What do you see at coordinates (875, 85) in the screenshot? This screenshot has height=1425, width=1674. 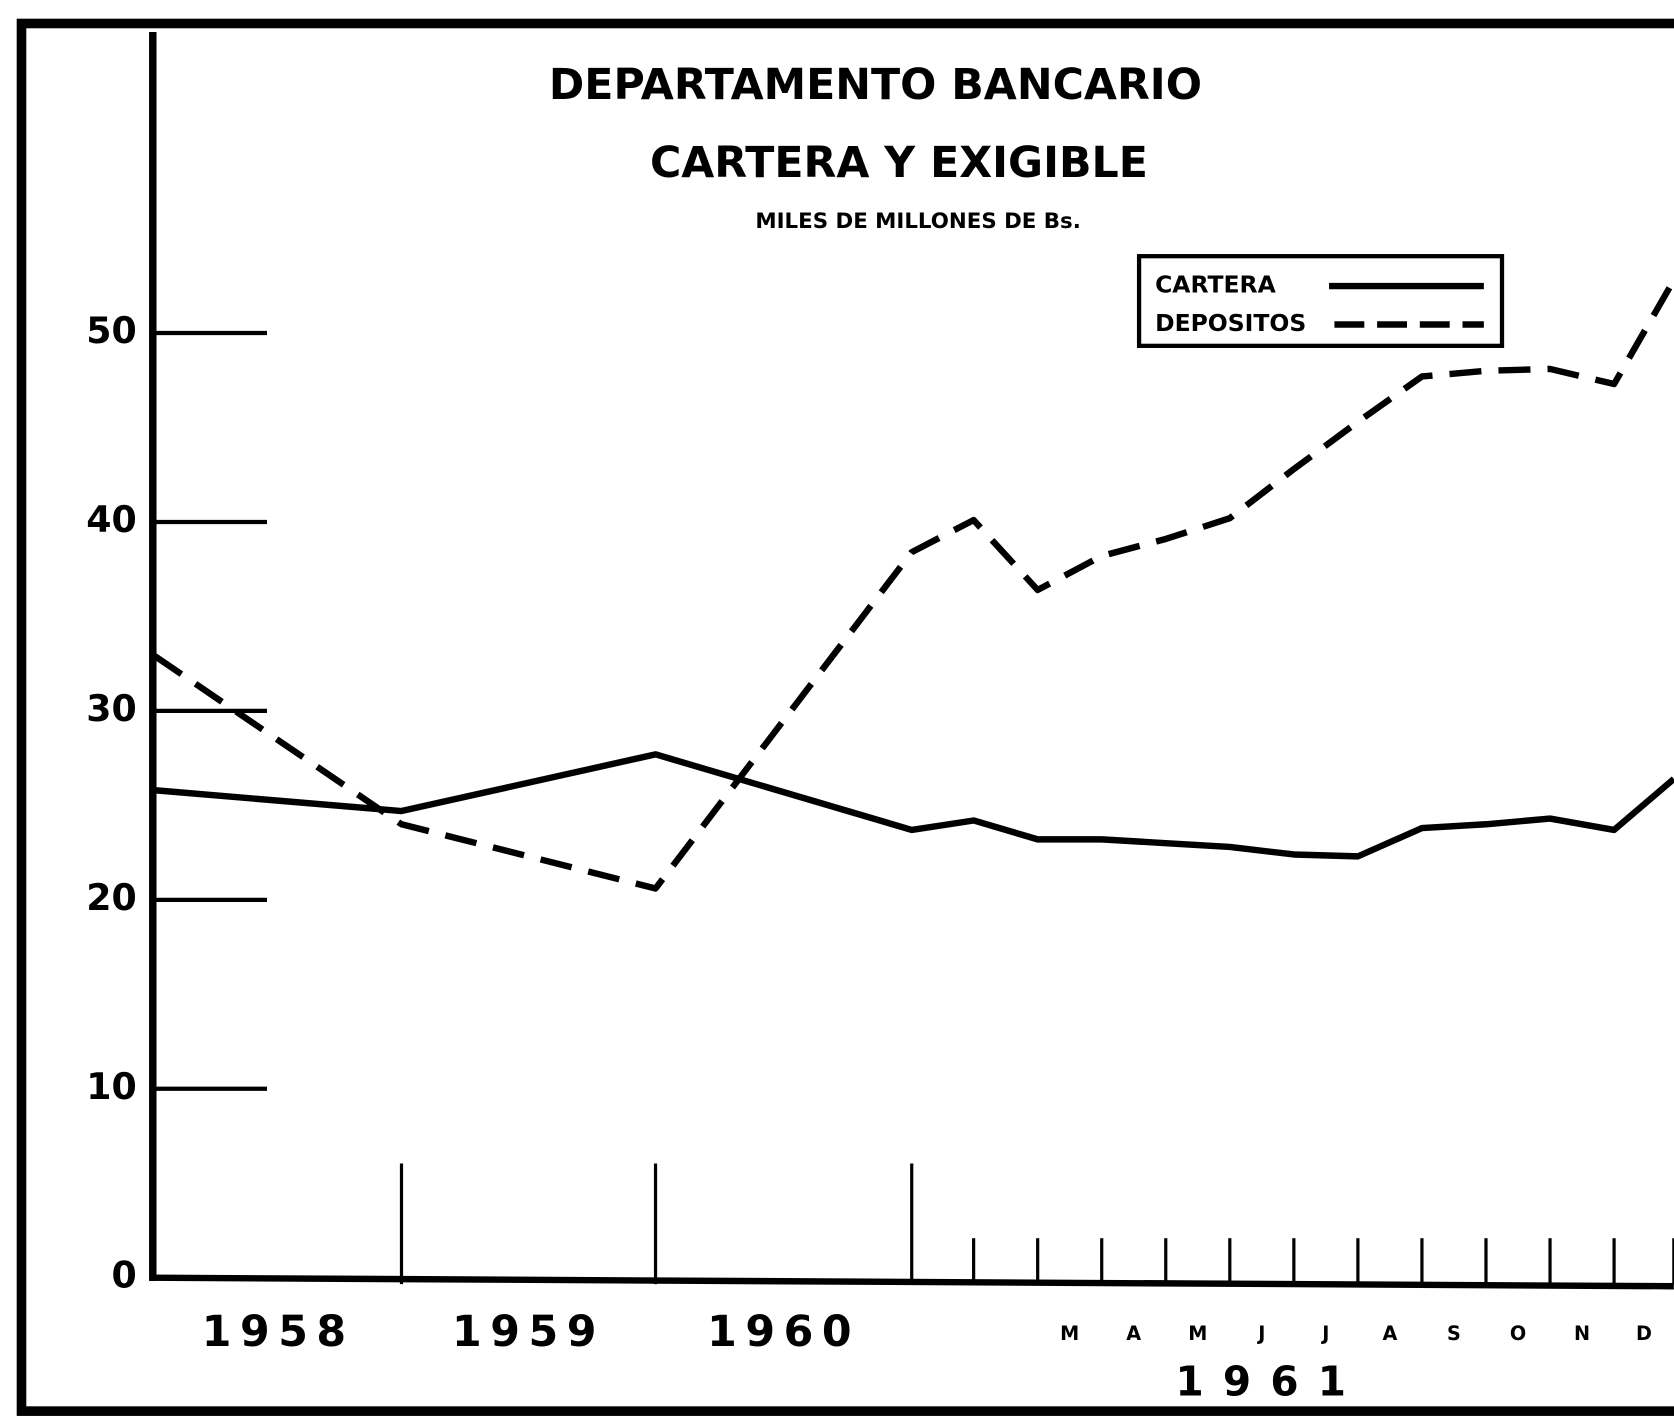 I see `chart-title: DEPARTAMENTO BANCARIO` at bounding box center [875, 85].